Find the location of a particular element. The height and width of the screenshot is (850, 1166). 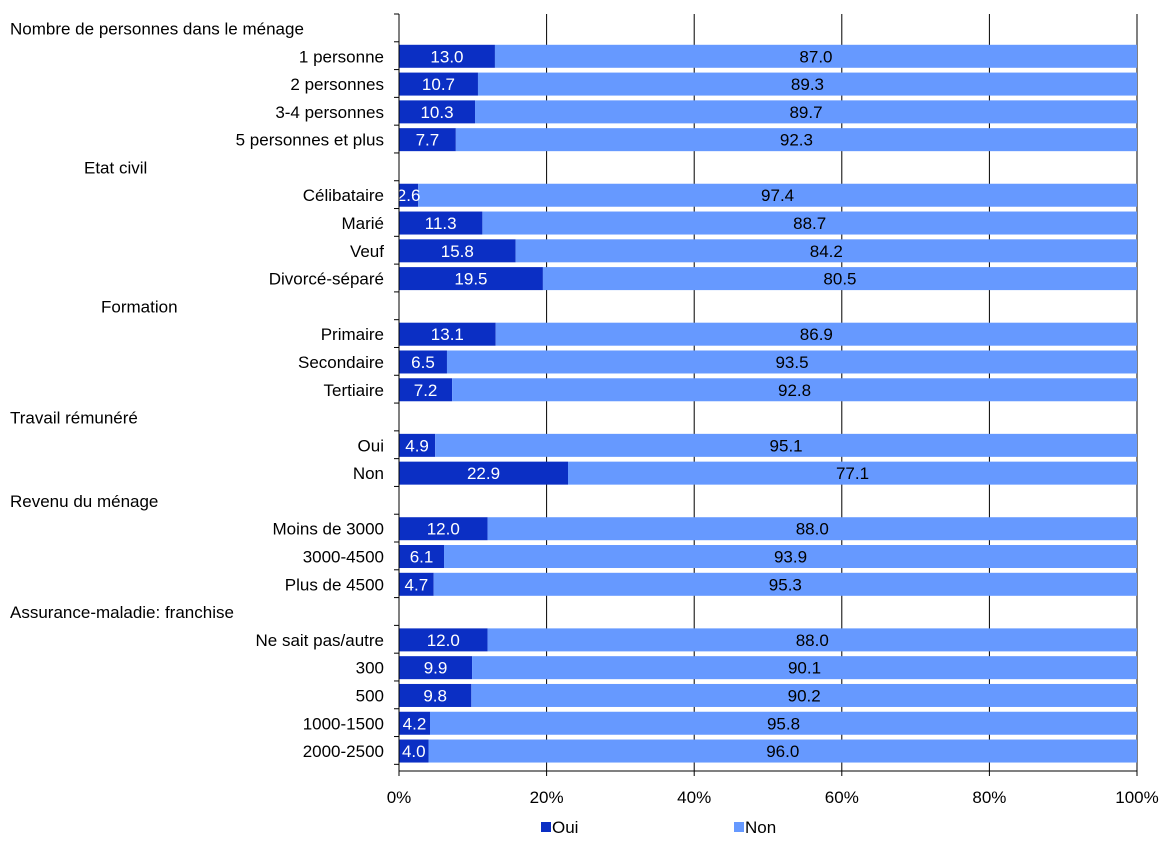

data-label-oui: 22.9 is located at coordinates (483, 473).